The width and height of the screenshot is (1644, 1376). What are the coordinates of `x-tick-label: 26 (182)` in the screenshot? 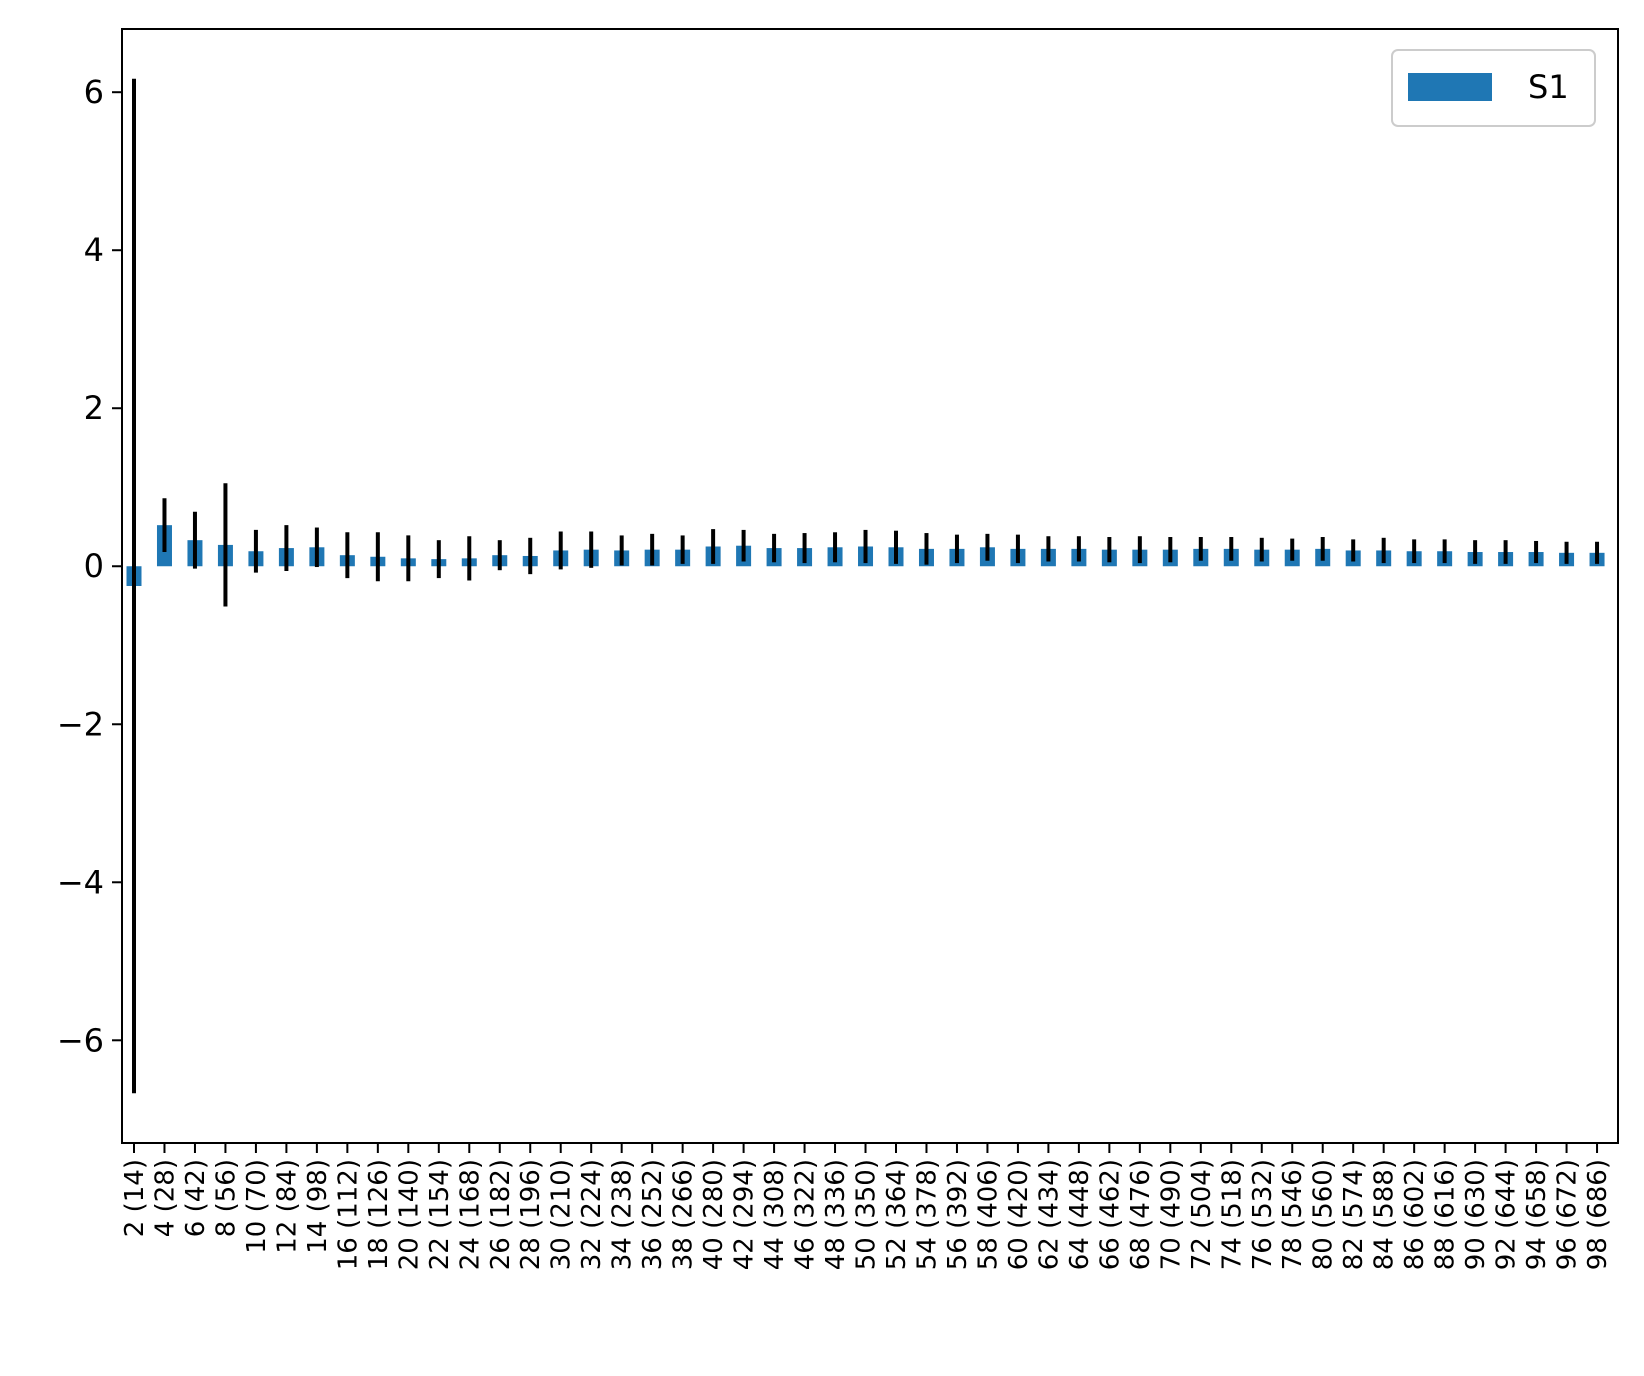 It's located at (501, 1214).